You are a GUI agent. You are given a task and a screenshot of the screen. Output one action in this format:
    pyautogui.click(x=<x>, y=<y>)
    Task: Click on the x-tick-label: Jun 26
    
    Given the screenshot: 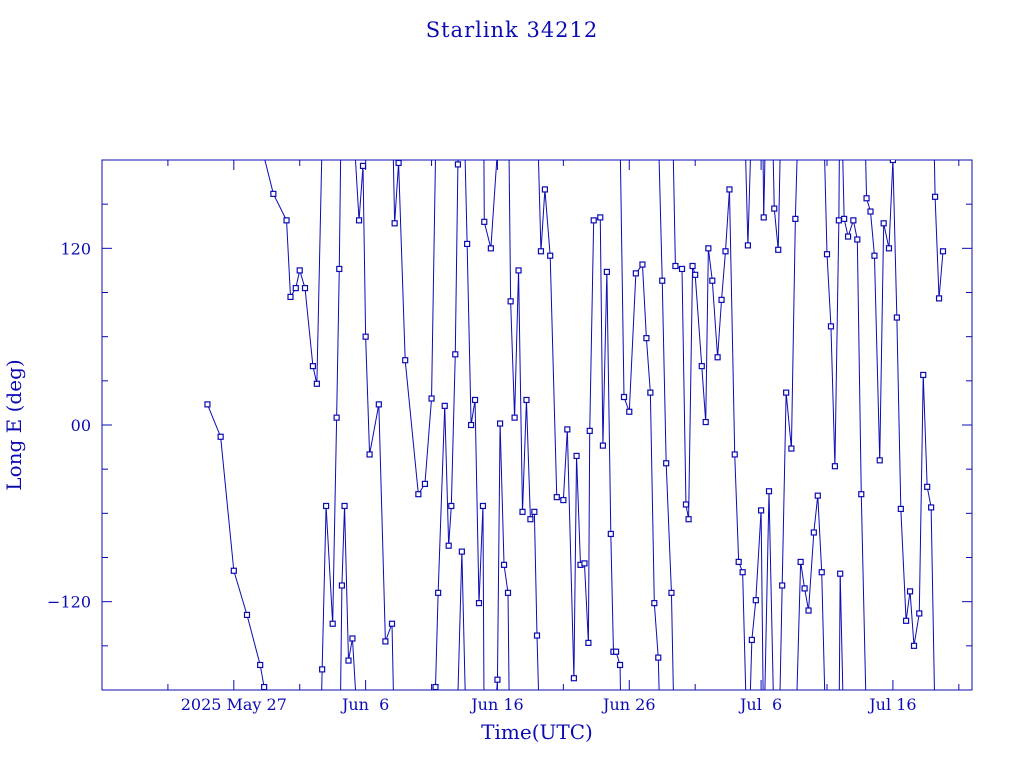 What is the action you would take?
    pyautogui.click(x=628, y=704)
    